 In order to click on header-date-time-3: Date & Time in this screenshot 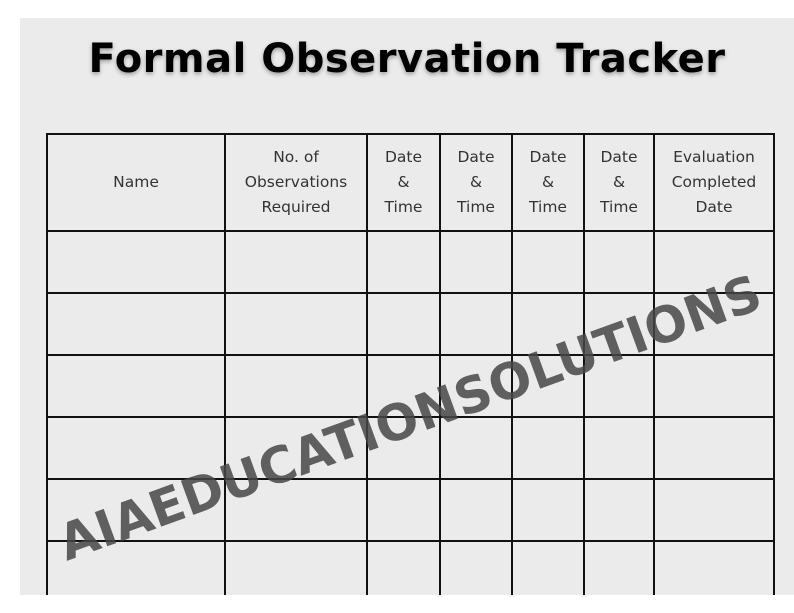, I will do `click(548, 182)`.